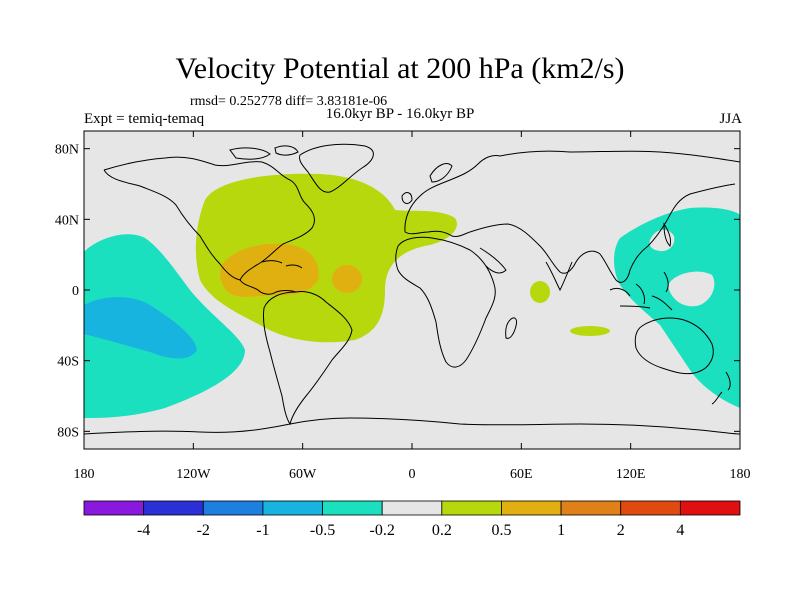 This screenshot has width=800, height=600. Describe the element at coordinates (521, 474) in the screenshot. I see `lon-tick-label: 60E` at that location.